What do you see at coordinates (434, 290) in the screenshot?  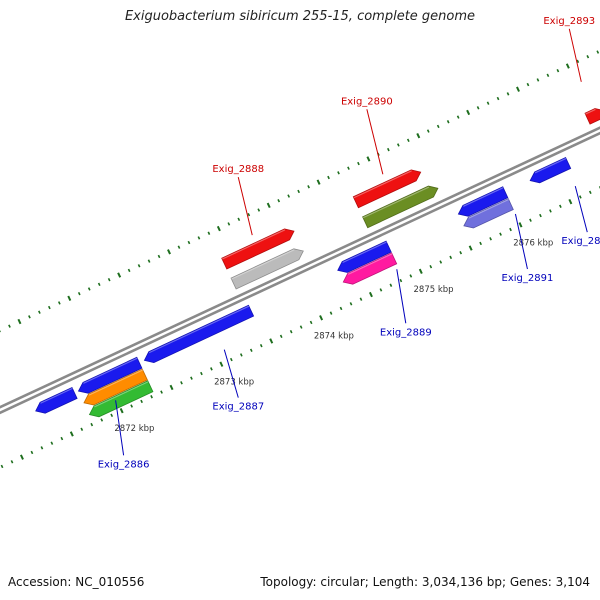 I see `kbp-scale-label: 2875 kbp` at bounding box center [434, 290].